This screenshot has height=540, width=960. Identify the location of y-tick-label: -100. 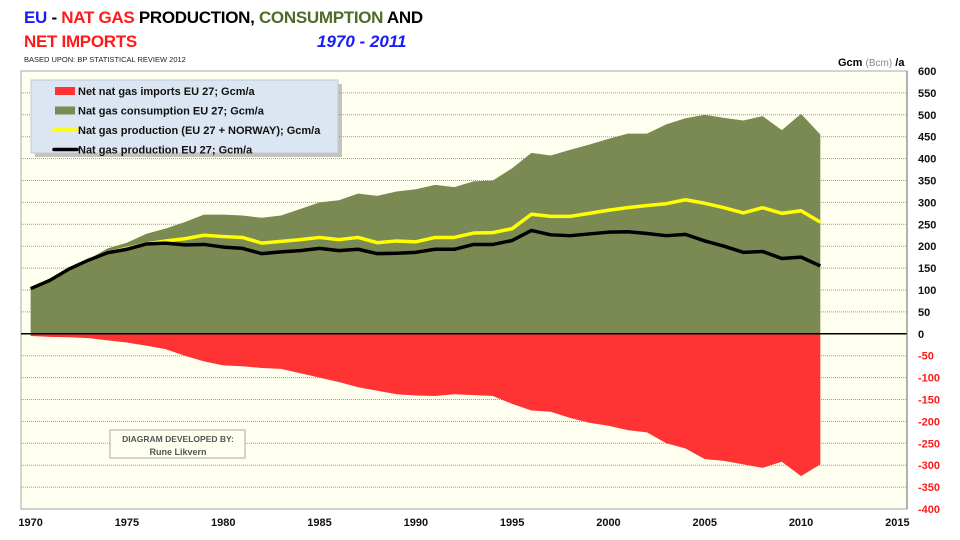
(929, 379).